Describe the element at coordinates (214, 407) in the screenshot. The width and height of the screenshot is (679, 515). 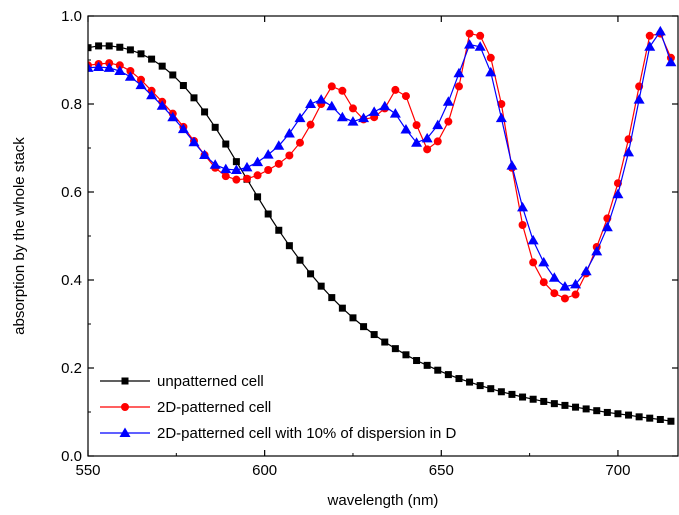
I see `legend-label: 2D-patterned cell` at that location.